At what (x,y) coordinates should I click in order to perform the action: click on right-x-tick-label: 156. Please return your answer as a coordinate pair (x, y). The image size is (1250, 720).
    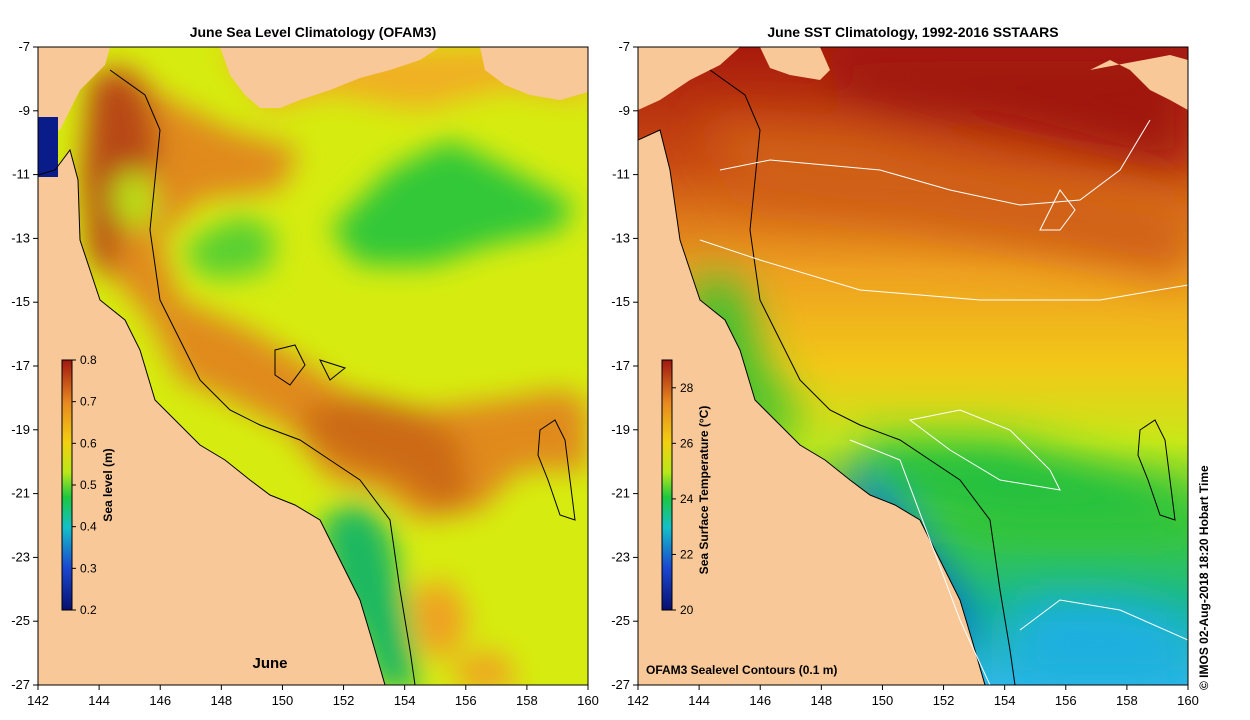
    Looking at the image, I should click on (1066, 700).